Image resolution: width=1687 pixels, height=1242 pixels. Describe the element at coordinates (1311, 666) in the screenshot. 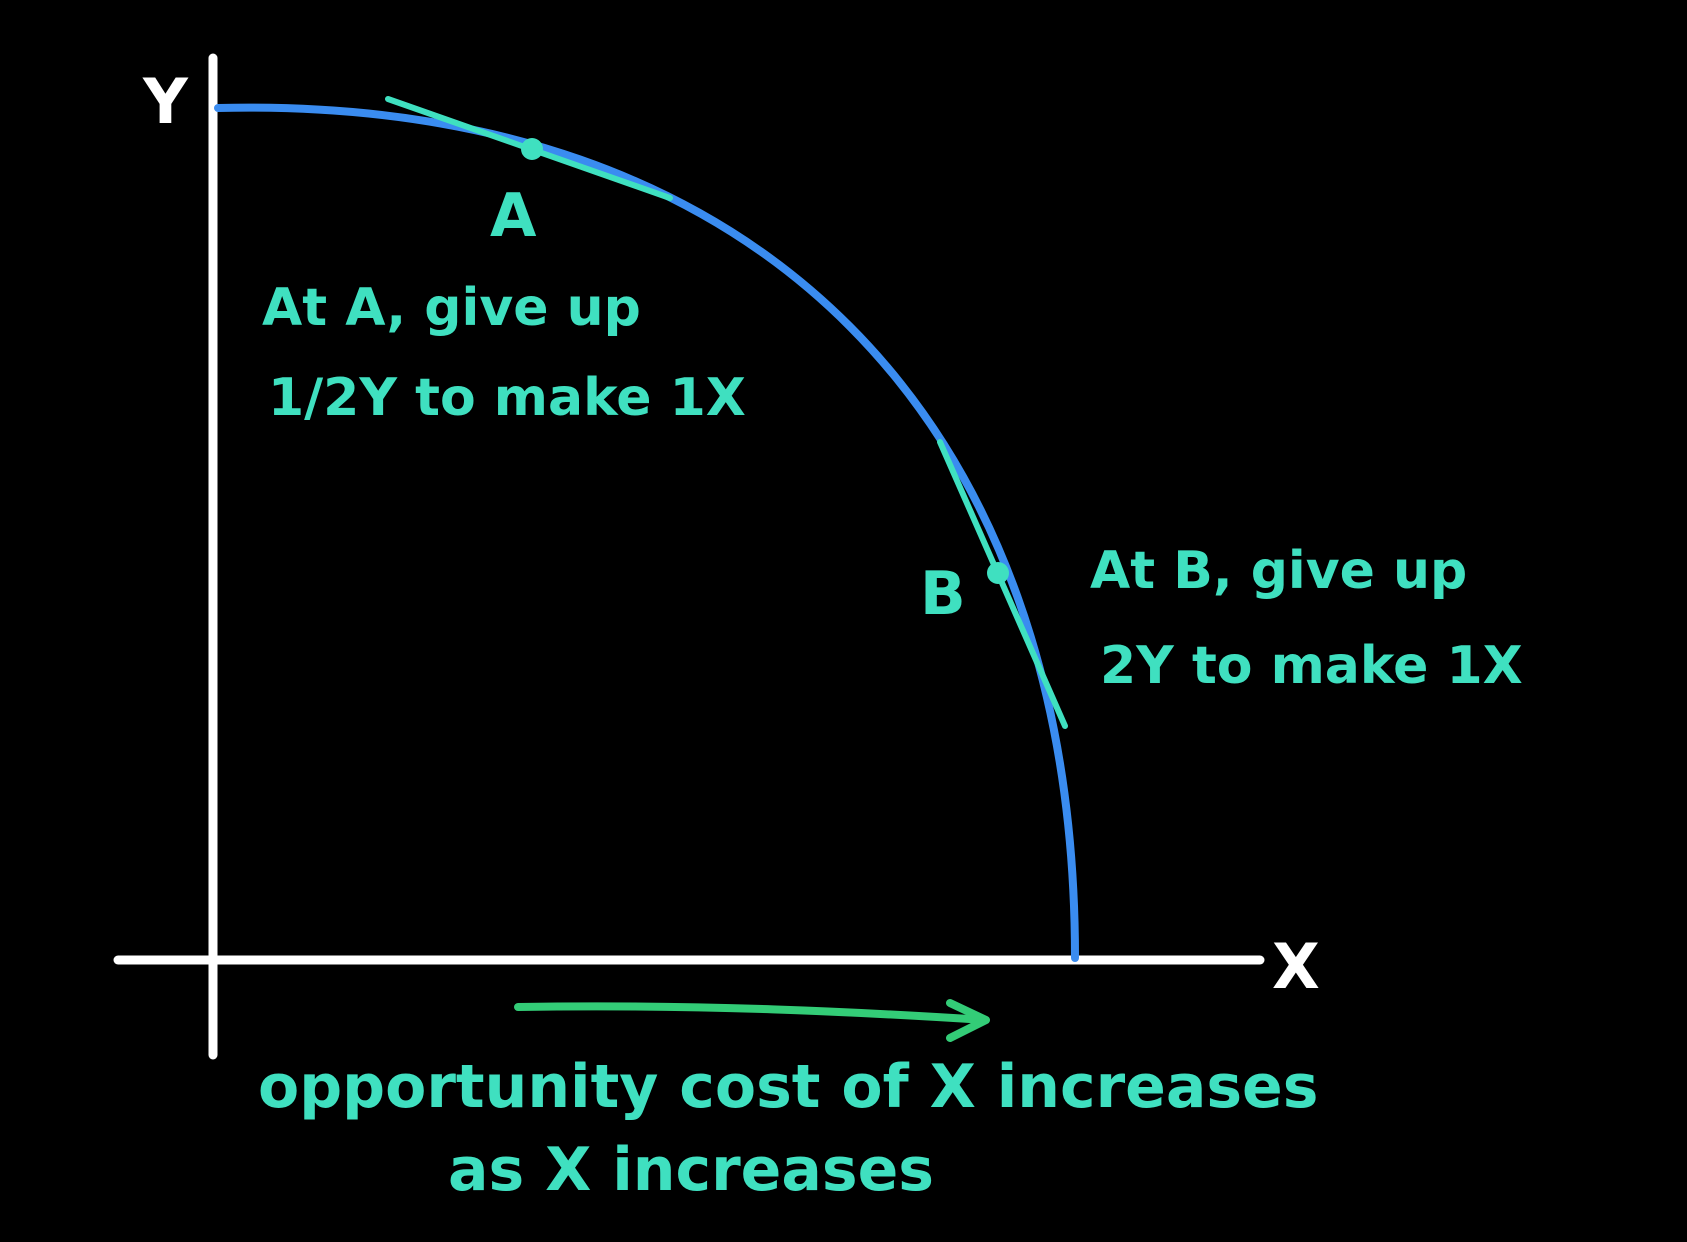

I see `note-b-line2: 2Y to make 1X` at that location.